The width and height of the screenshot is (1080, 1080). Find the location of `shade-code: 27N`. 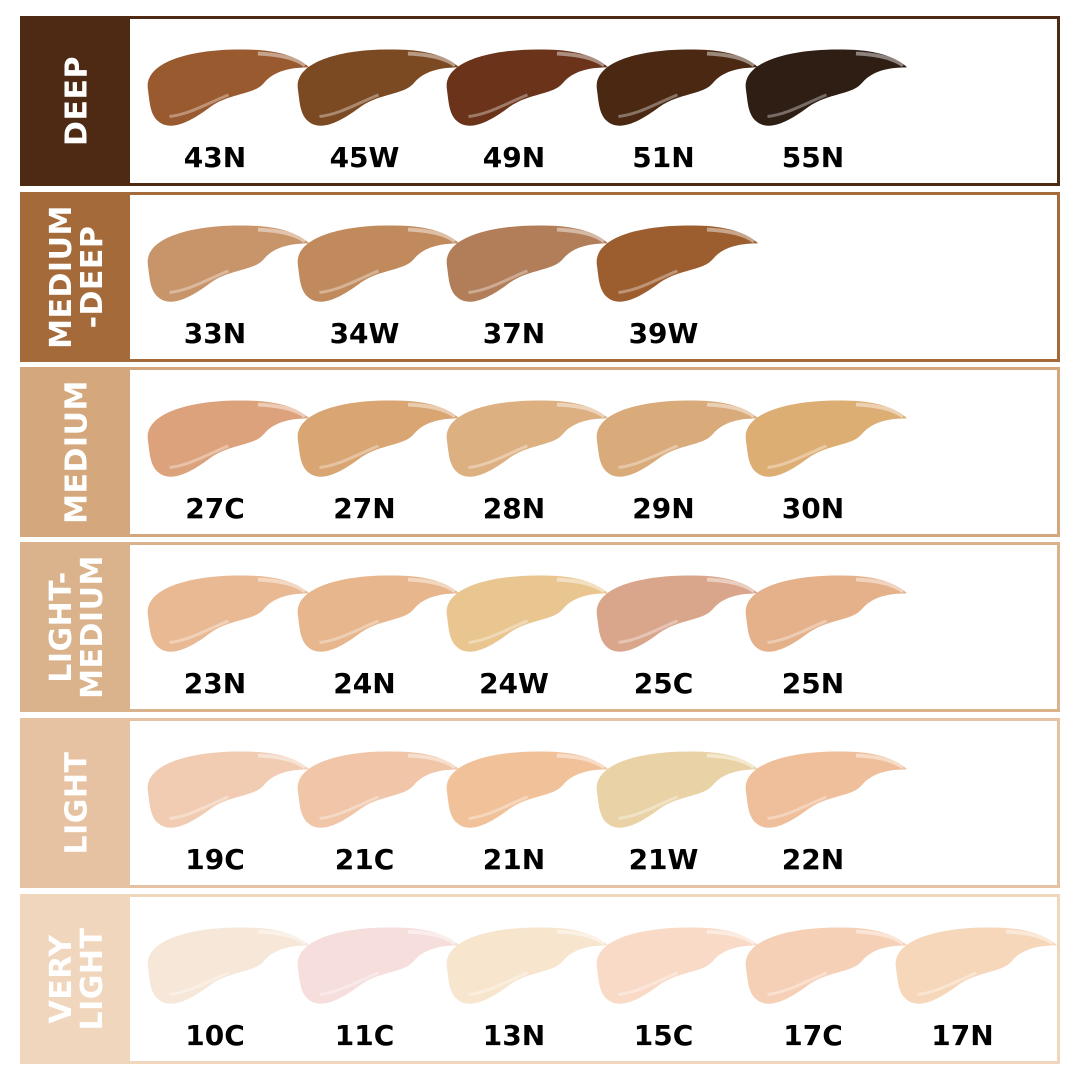

shade-code: 27N is located at coordinates (364, 508).